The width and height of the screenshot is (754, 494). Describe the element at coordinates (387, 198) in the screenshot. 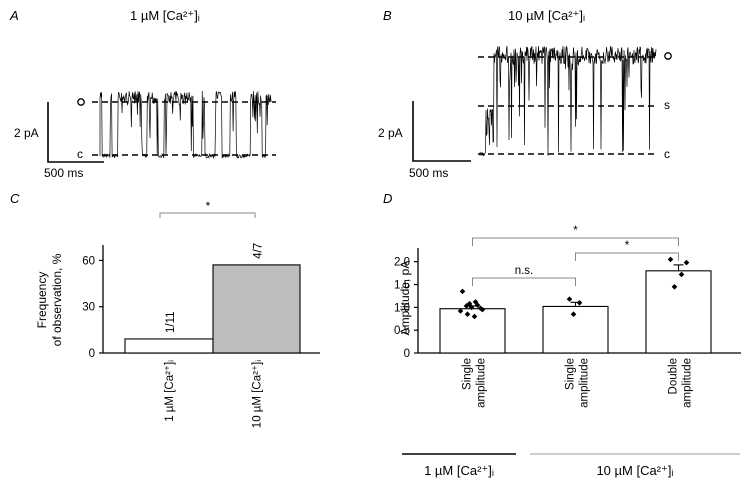

I see `panel-d-letter: D` at that location.